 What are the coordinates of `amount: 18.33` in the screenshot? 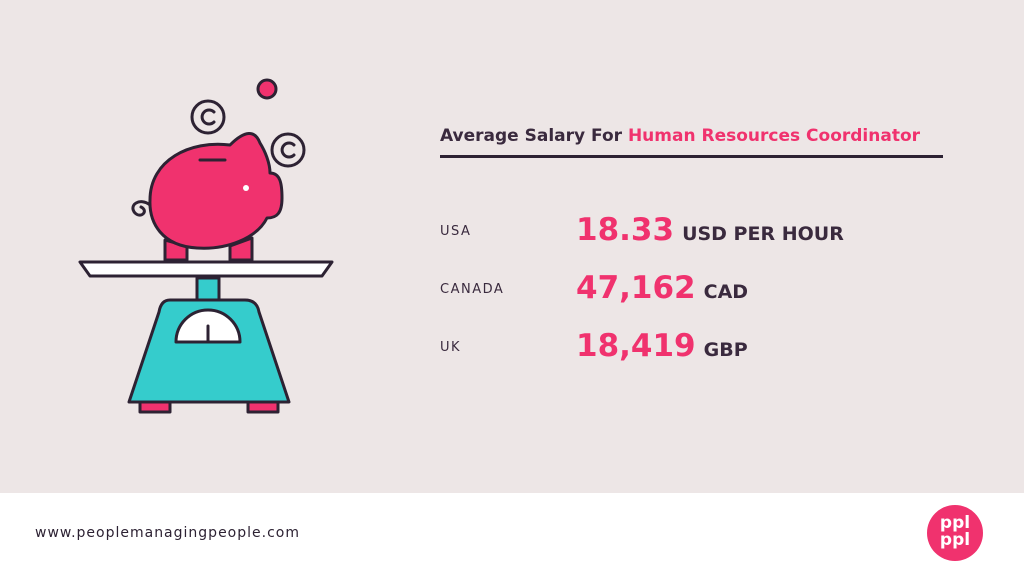 It's located at (625, 230).